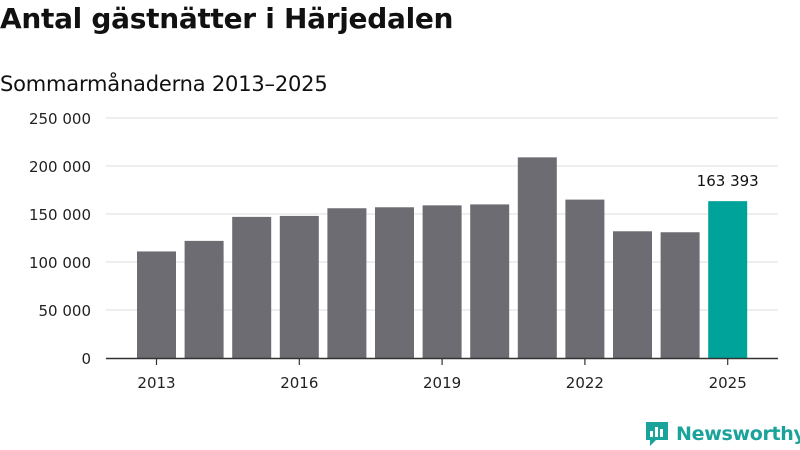 This screenshot has width=800, height=450. What do you see at coordinates (156, 383) in the screenshot?
I see `x-tick-label: 2013` at bounding box center [156, 383].